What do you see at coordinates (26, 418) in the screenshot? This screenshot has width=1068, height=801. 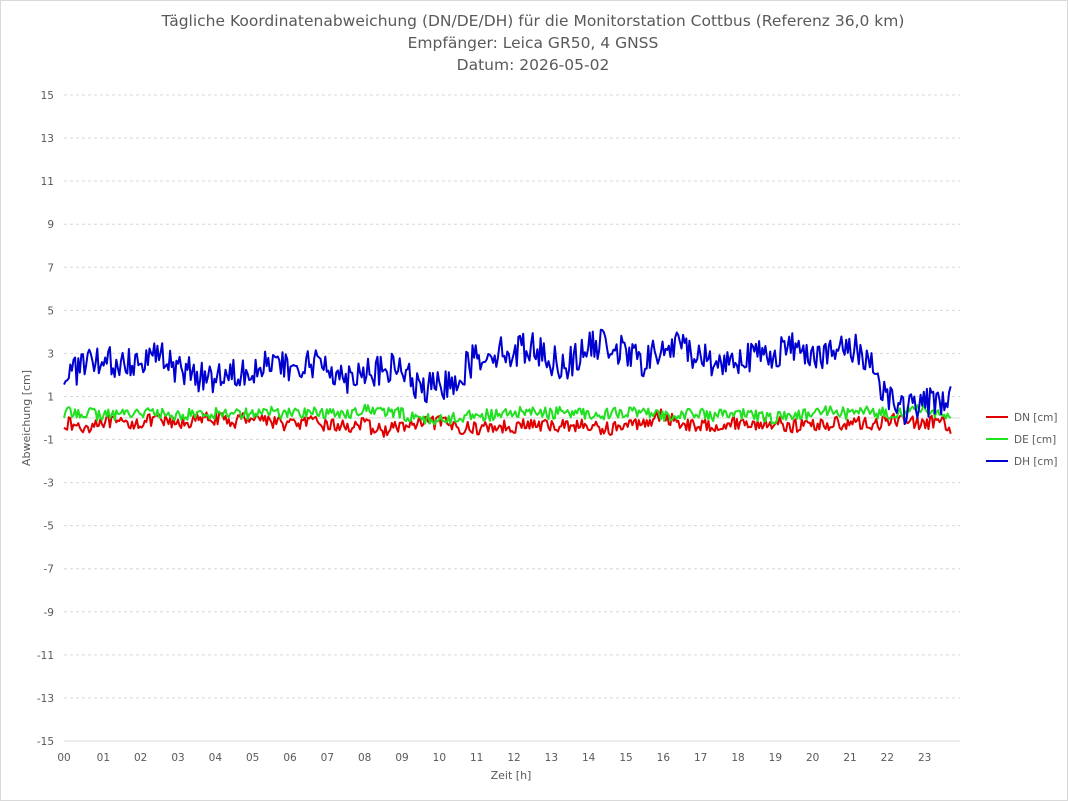 I see `y-axis-title: Abweichung [cm]` at bounding box center [26, 418].